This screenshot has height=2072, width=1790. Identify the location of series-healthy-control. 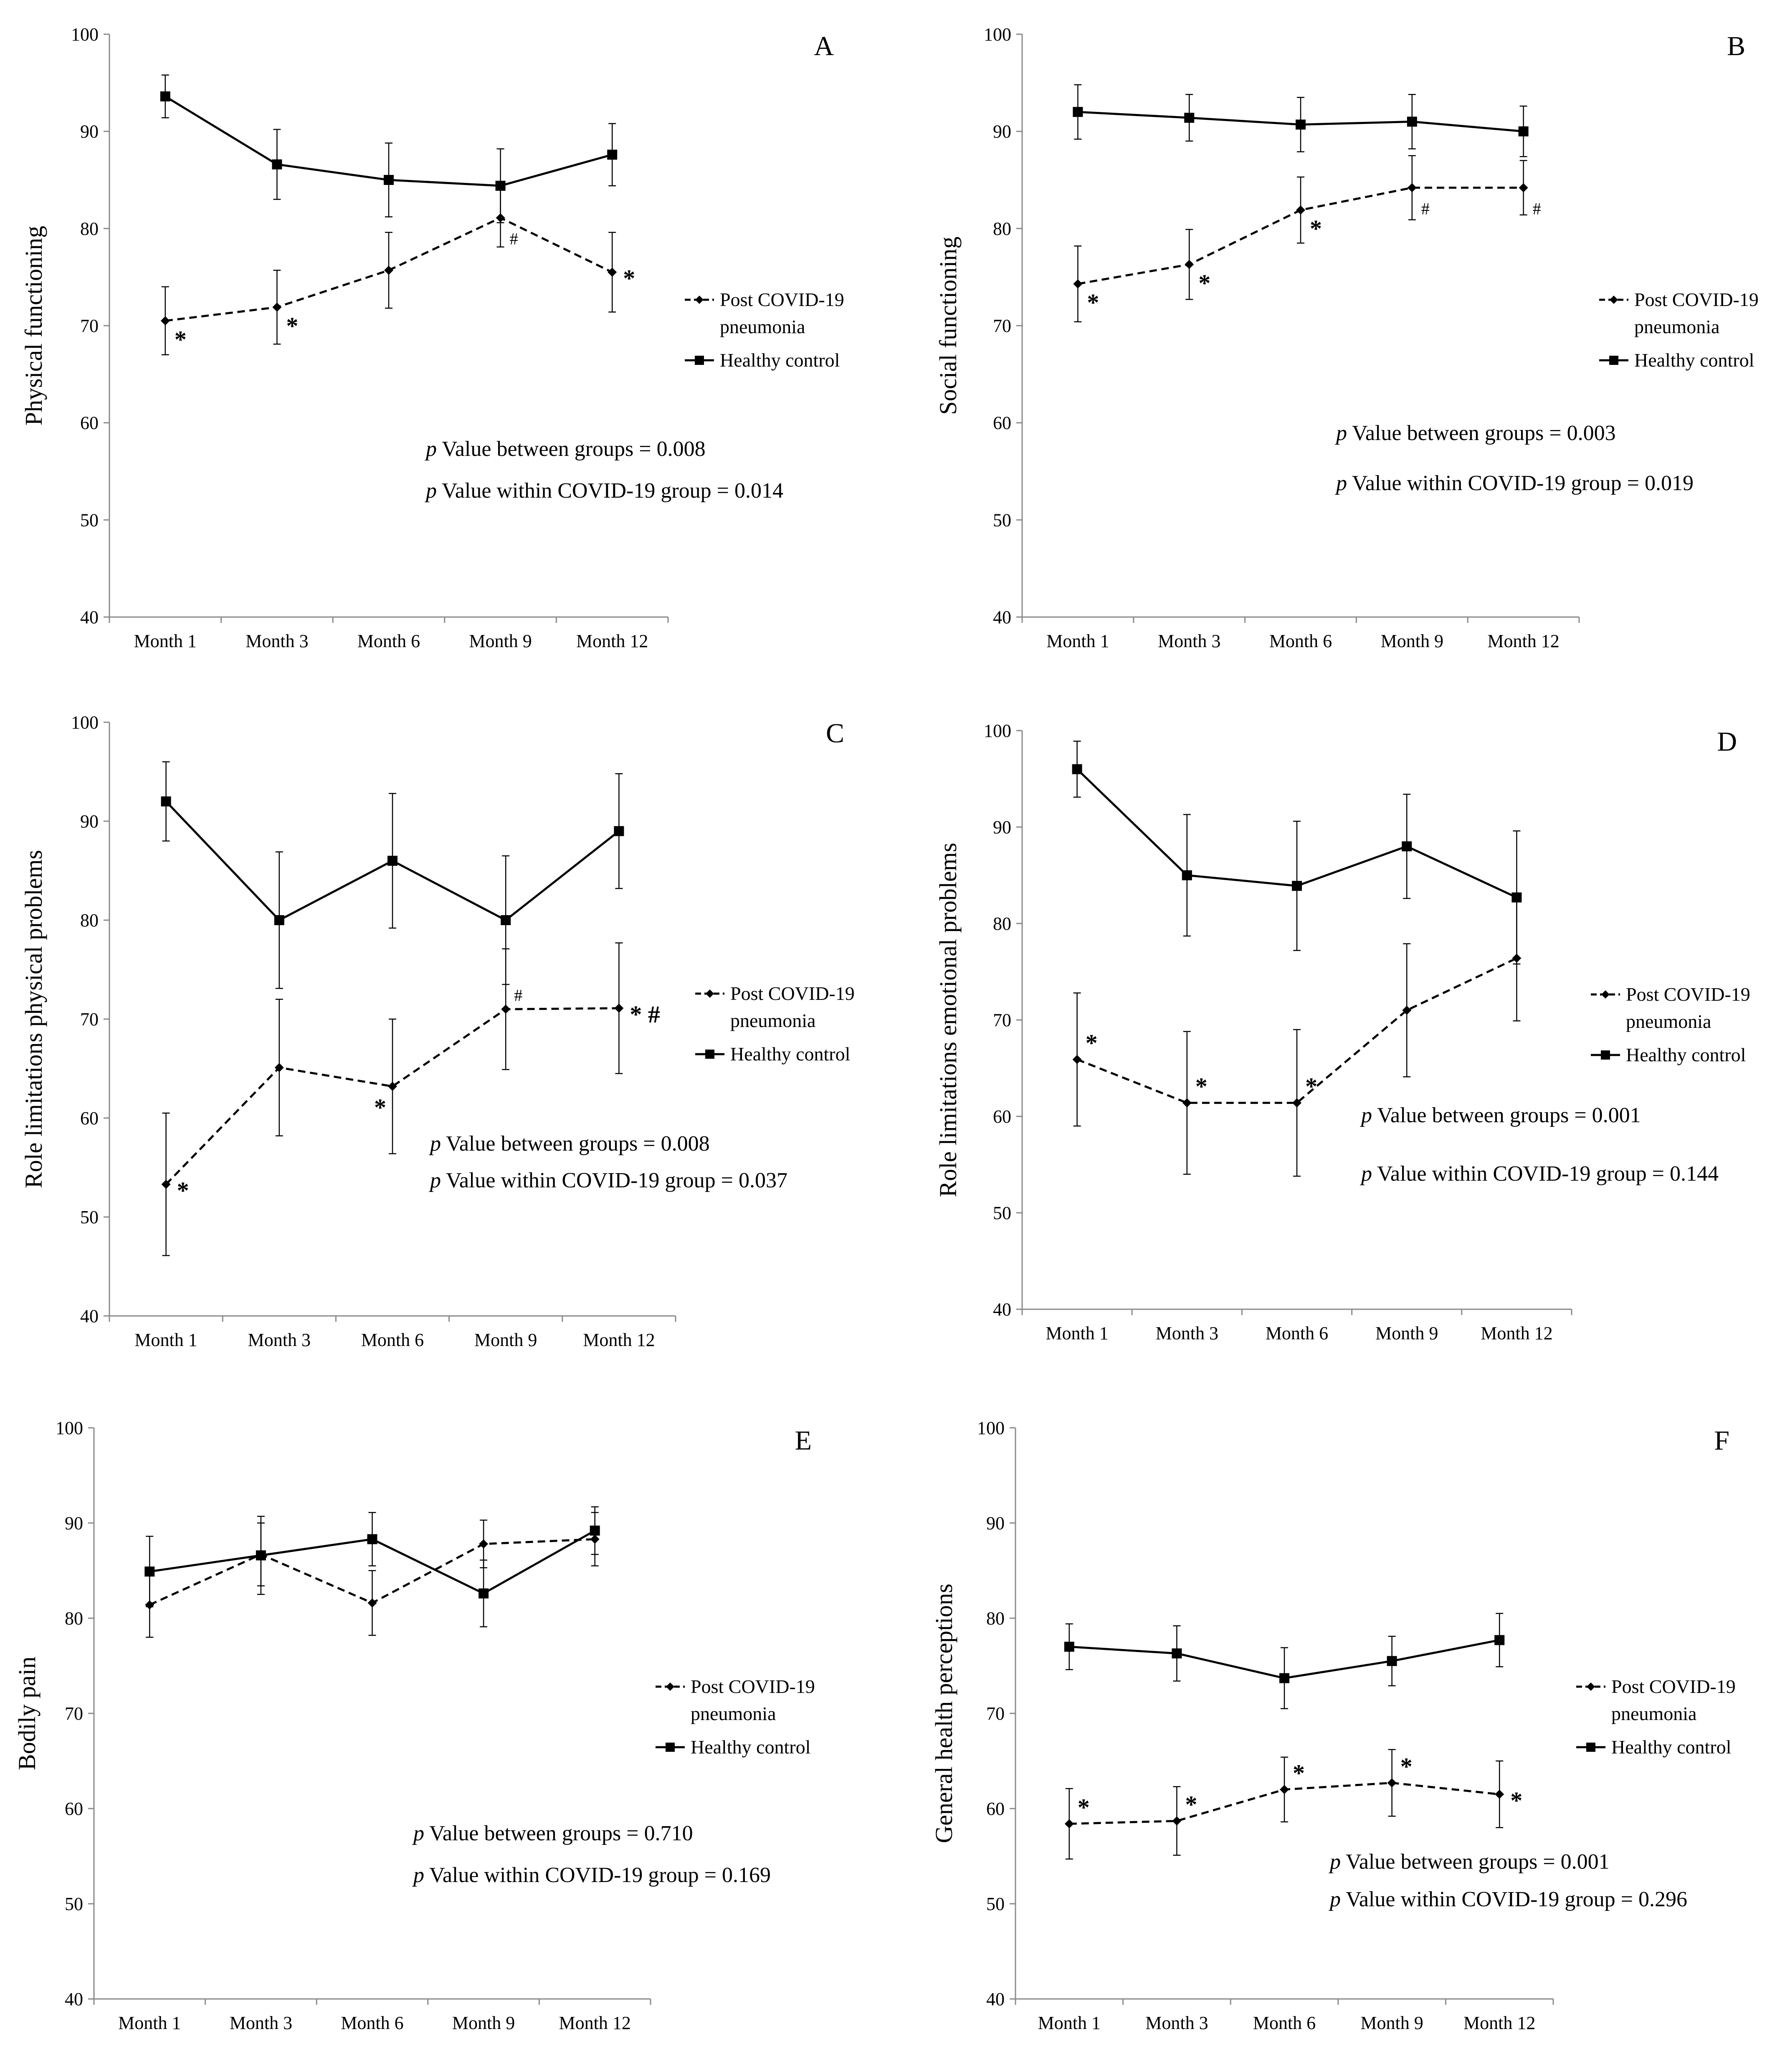
(392, 875).